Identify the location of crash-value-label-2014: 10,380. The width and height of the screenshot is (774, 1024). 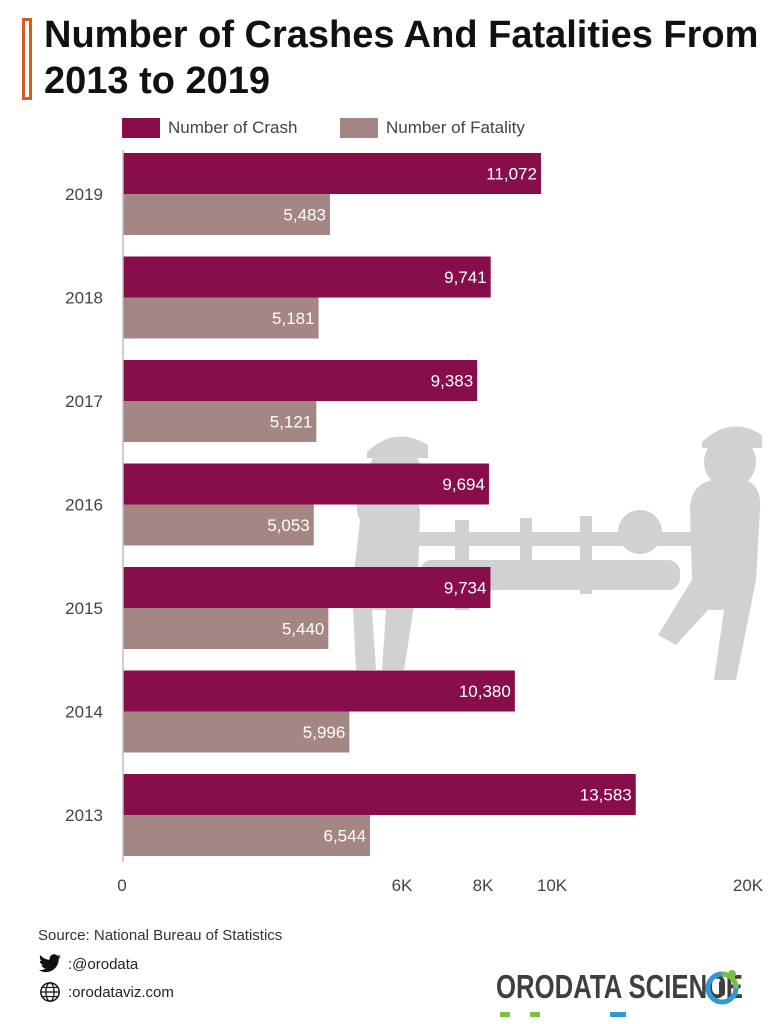
(485, 691).